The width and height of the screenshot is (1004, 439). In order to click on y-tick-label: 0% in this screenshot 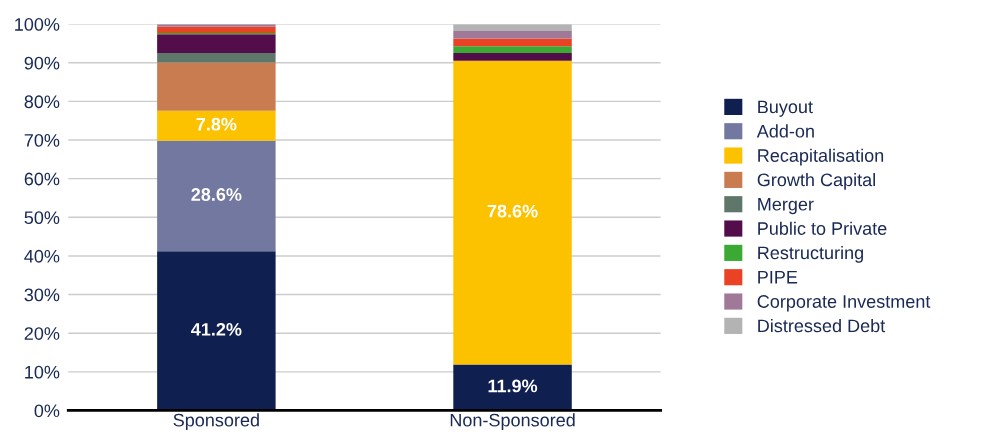, I will do `click(47, 411)`.